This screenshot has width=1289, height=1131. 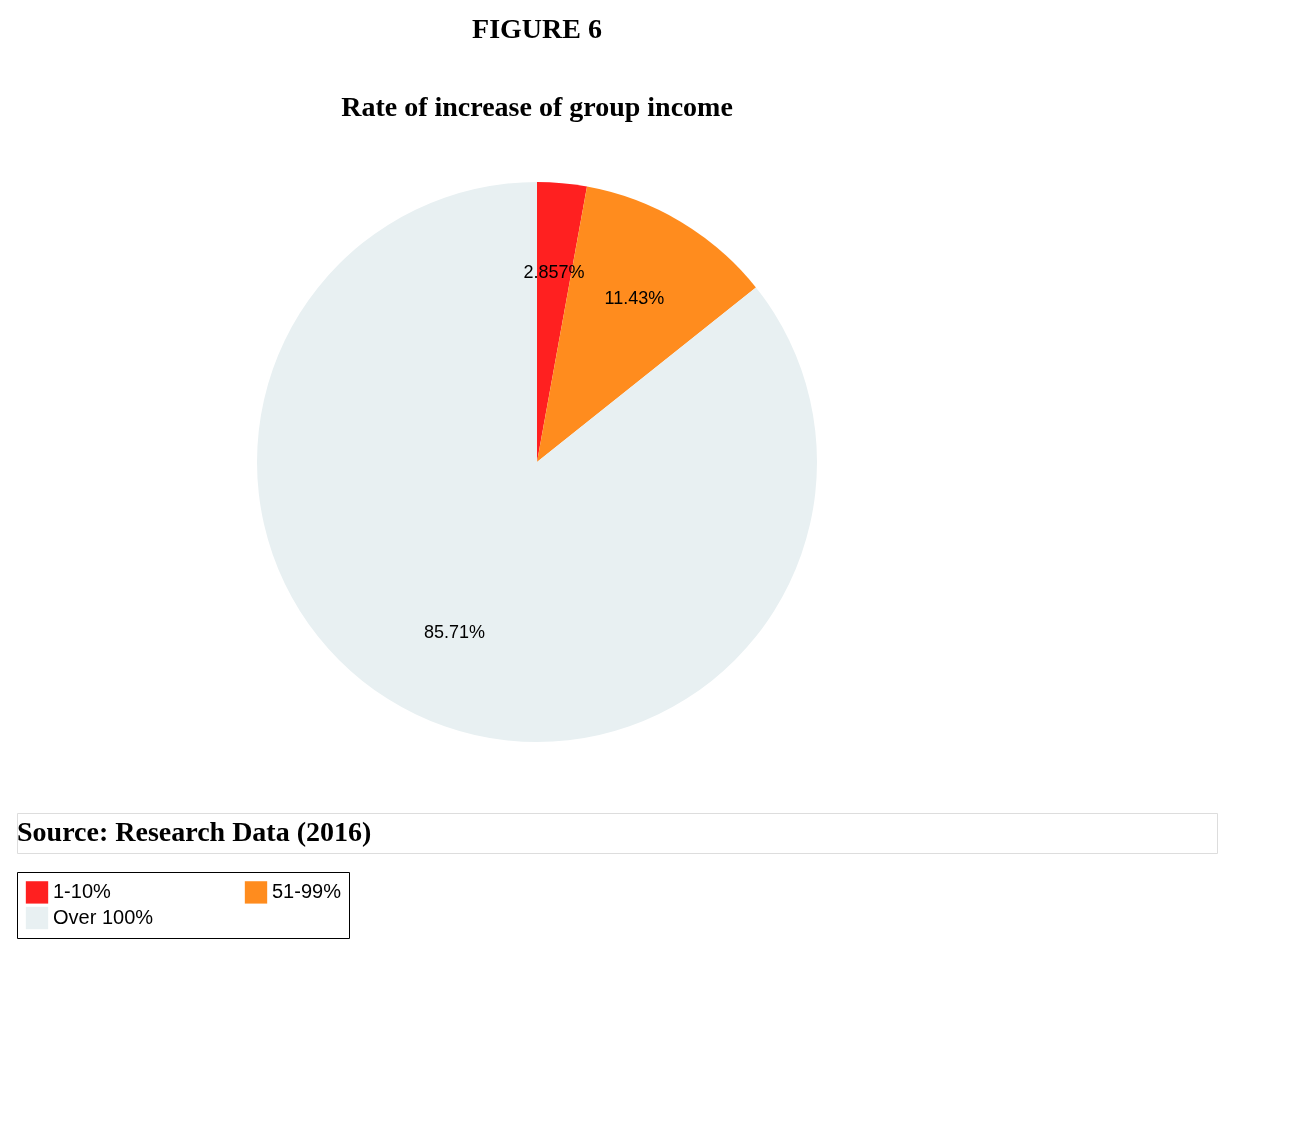 I want to click on legend-label: 1-10%, so click(x=82, y=891).